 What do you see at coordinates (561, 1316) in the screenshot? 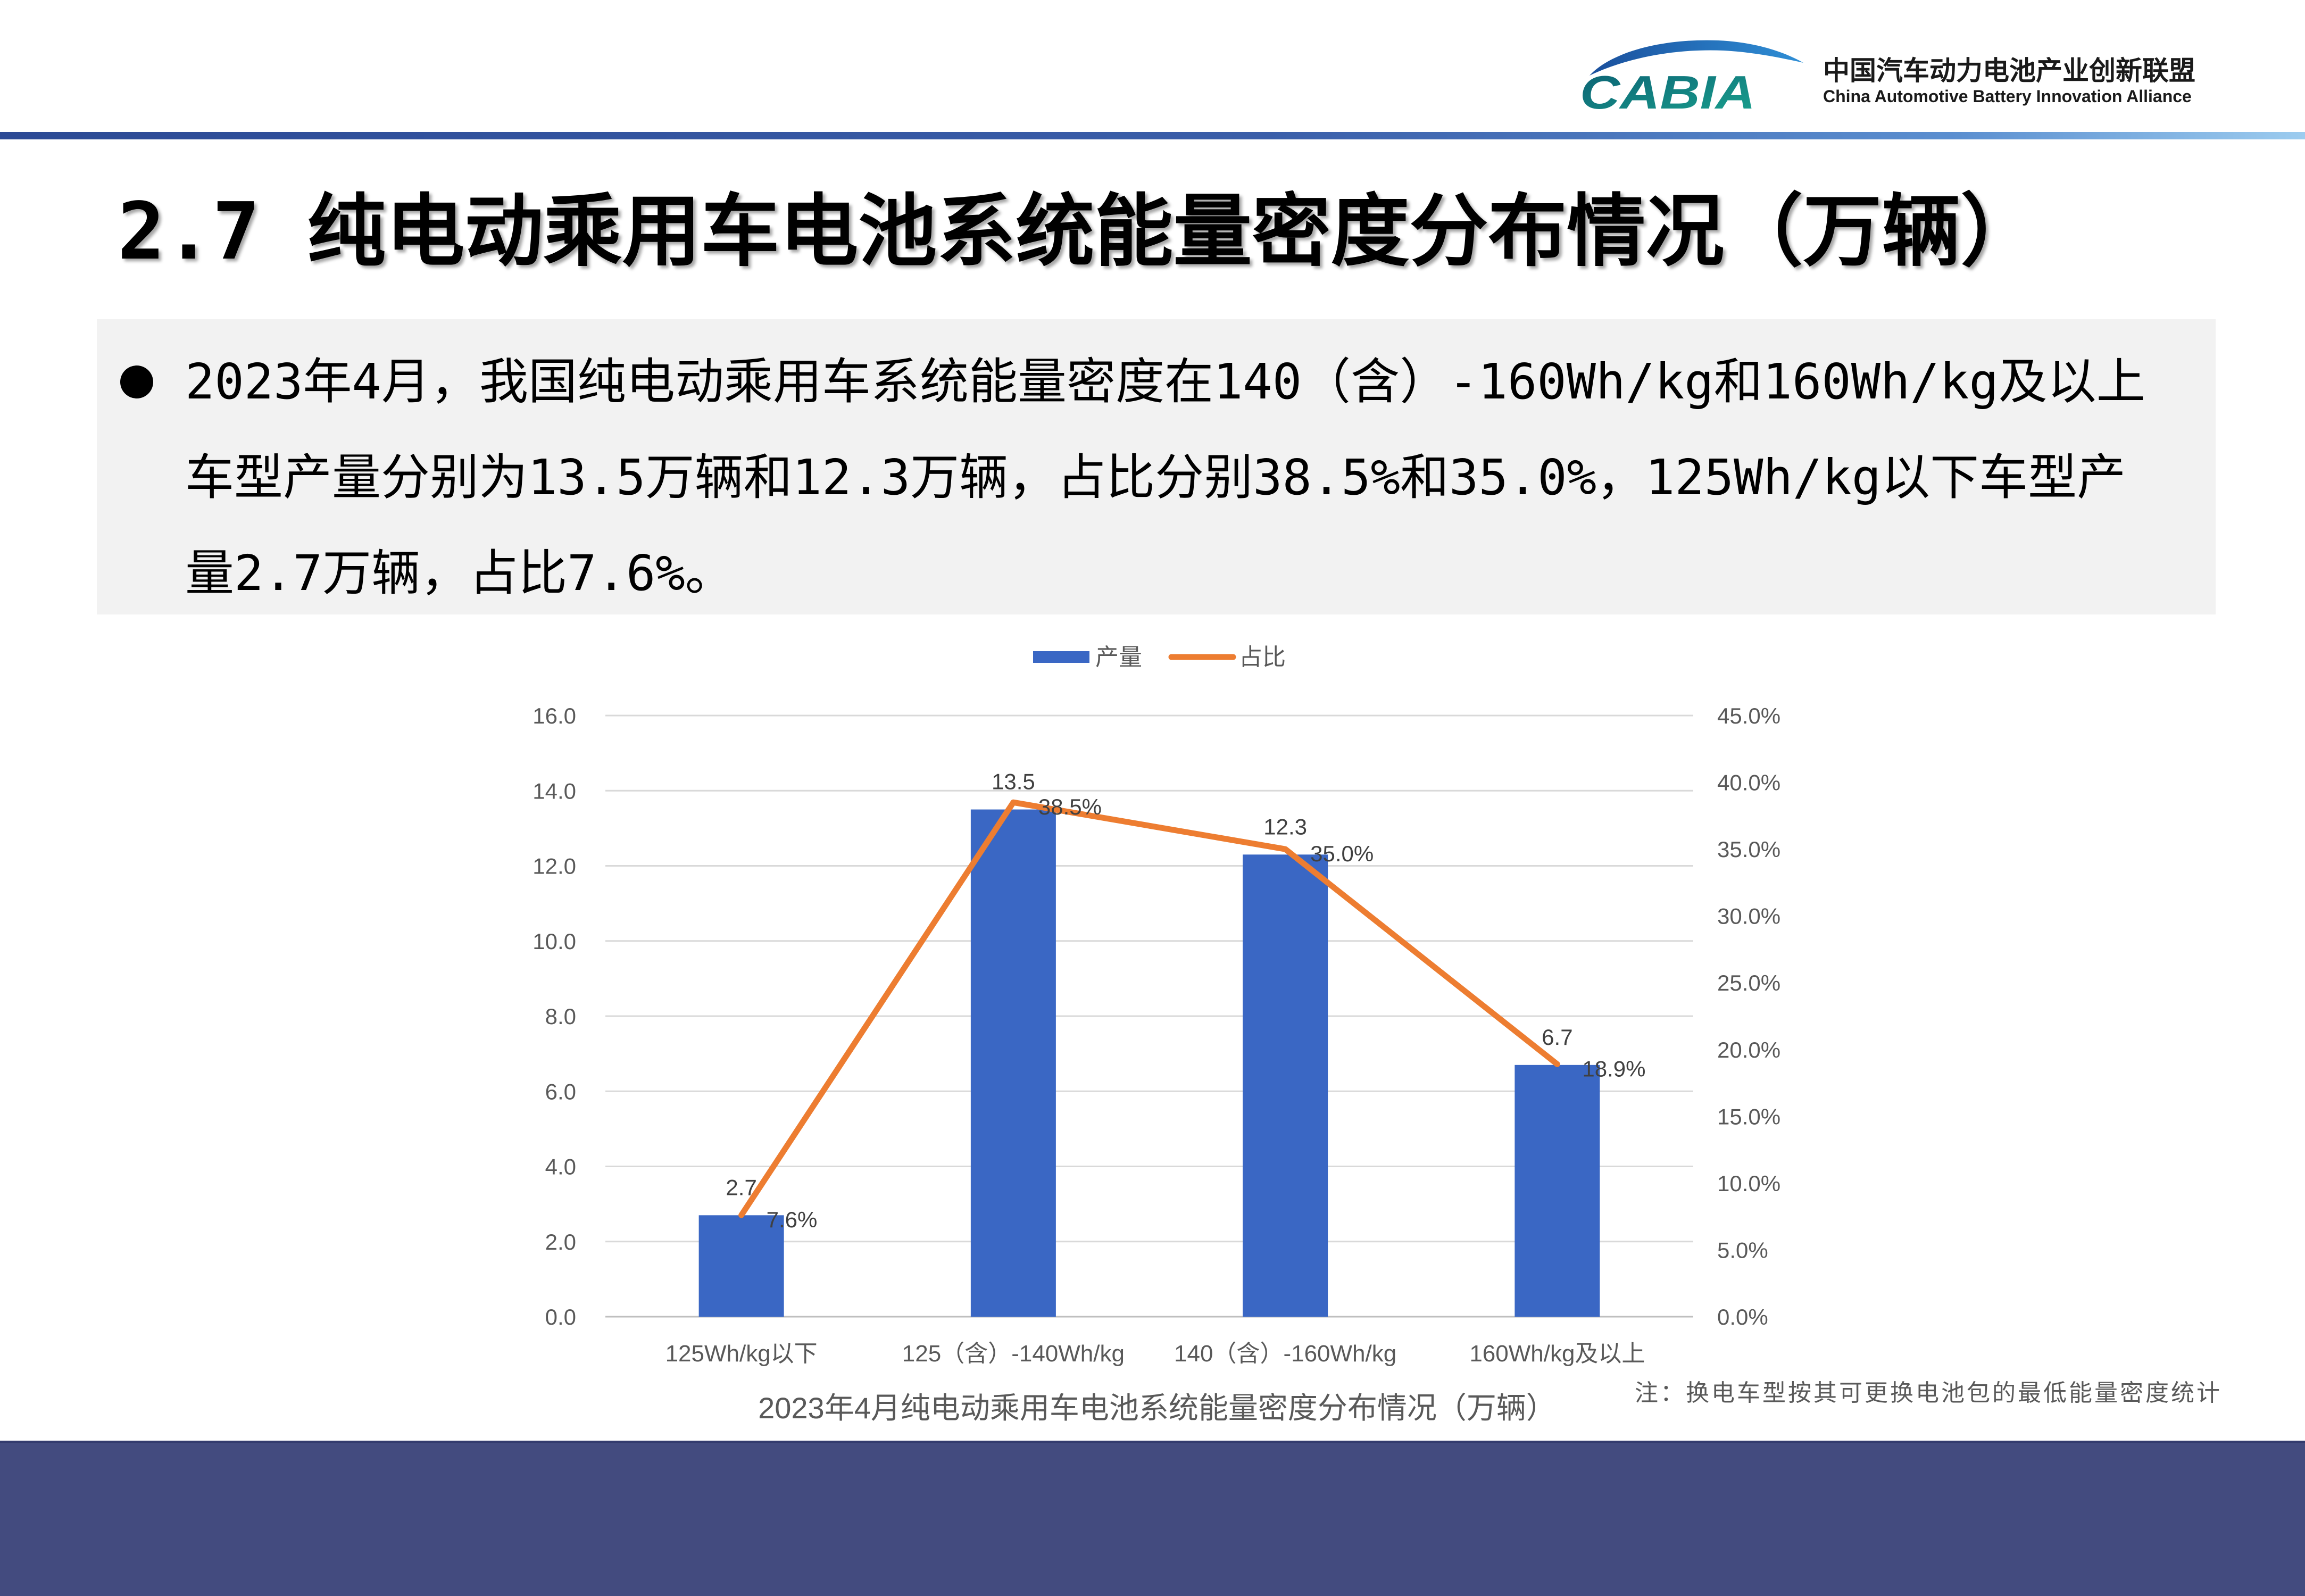
I see `y-axis-tick-label: 0.0` at bounding box center [561, 1316].